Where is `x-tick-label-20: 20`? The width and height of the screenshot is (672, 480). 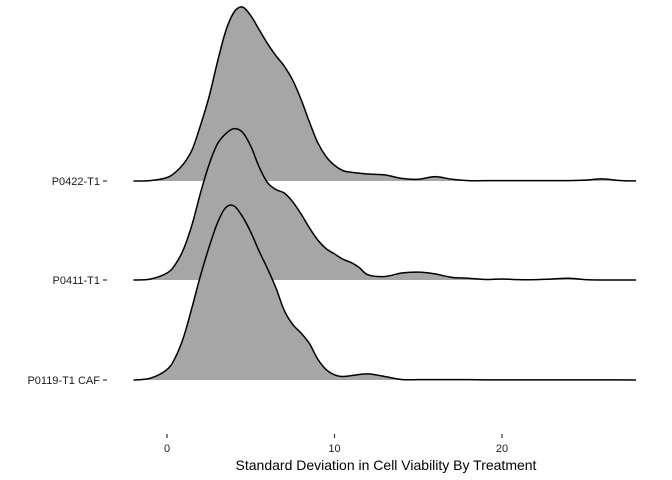
x-tick-label-20: 20 is located at coordinates (502, 449).